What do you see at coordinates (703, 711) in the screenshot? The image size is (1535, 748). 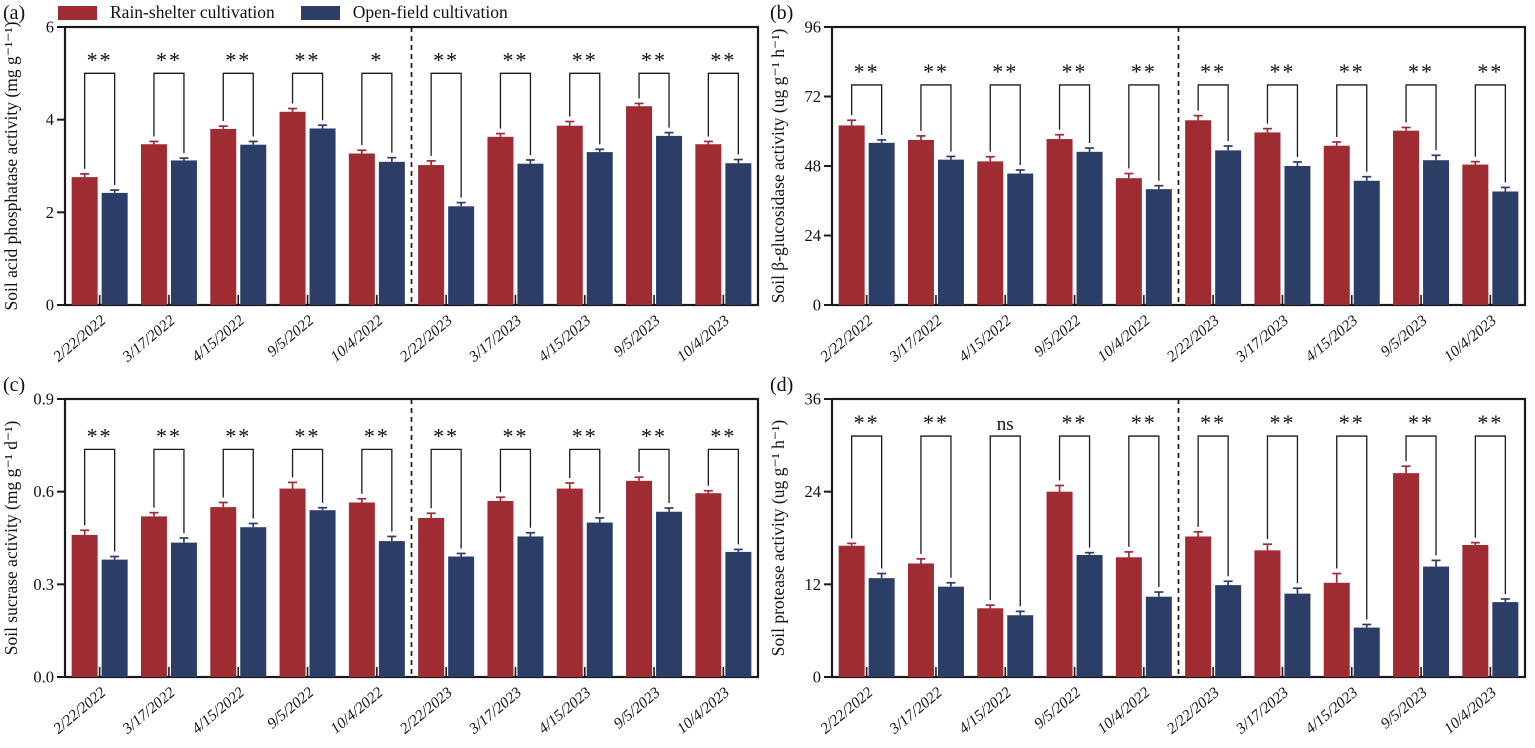 I see `x-tick-label: 10/4/2023` at bounding box center [703, 711].